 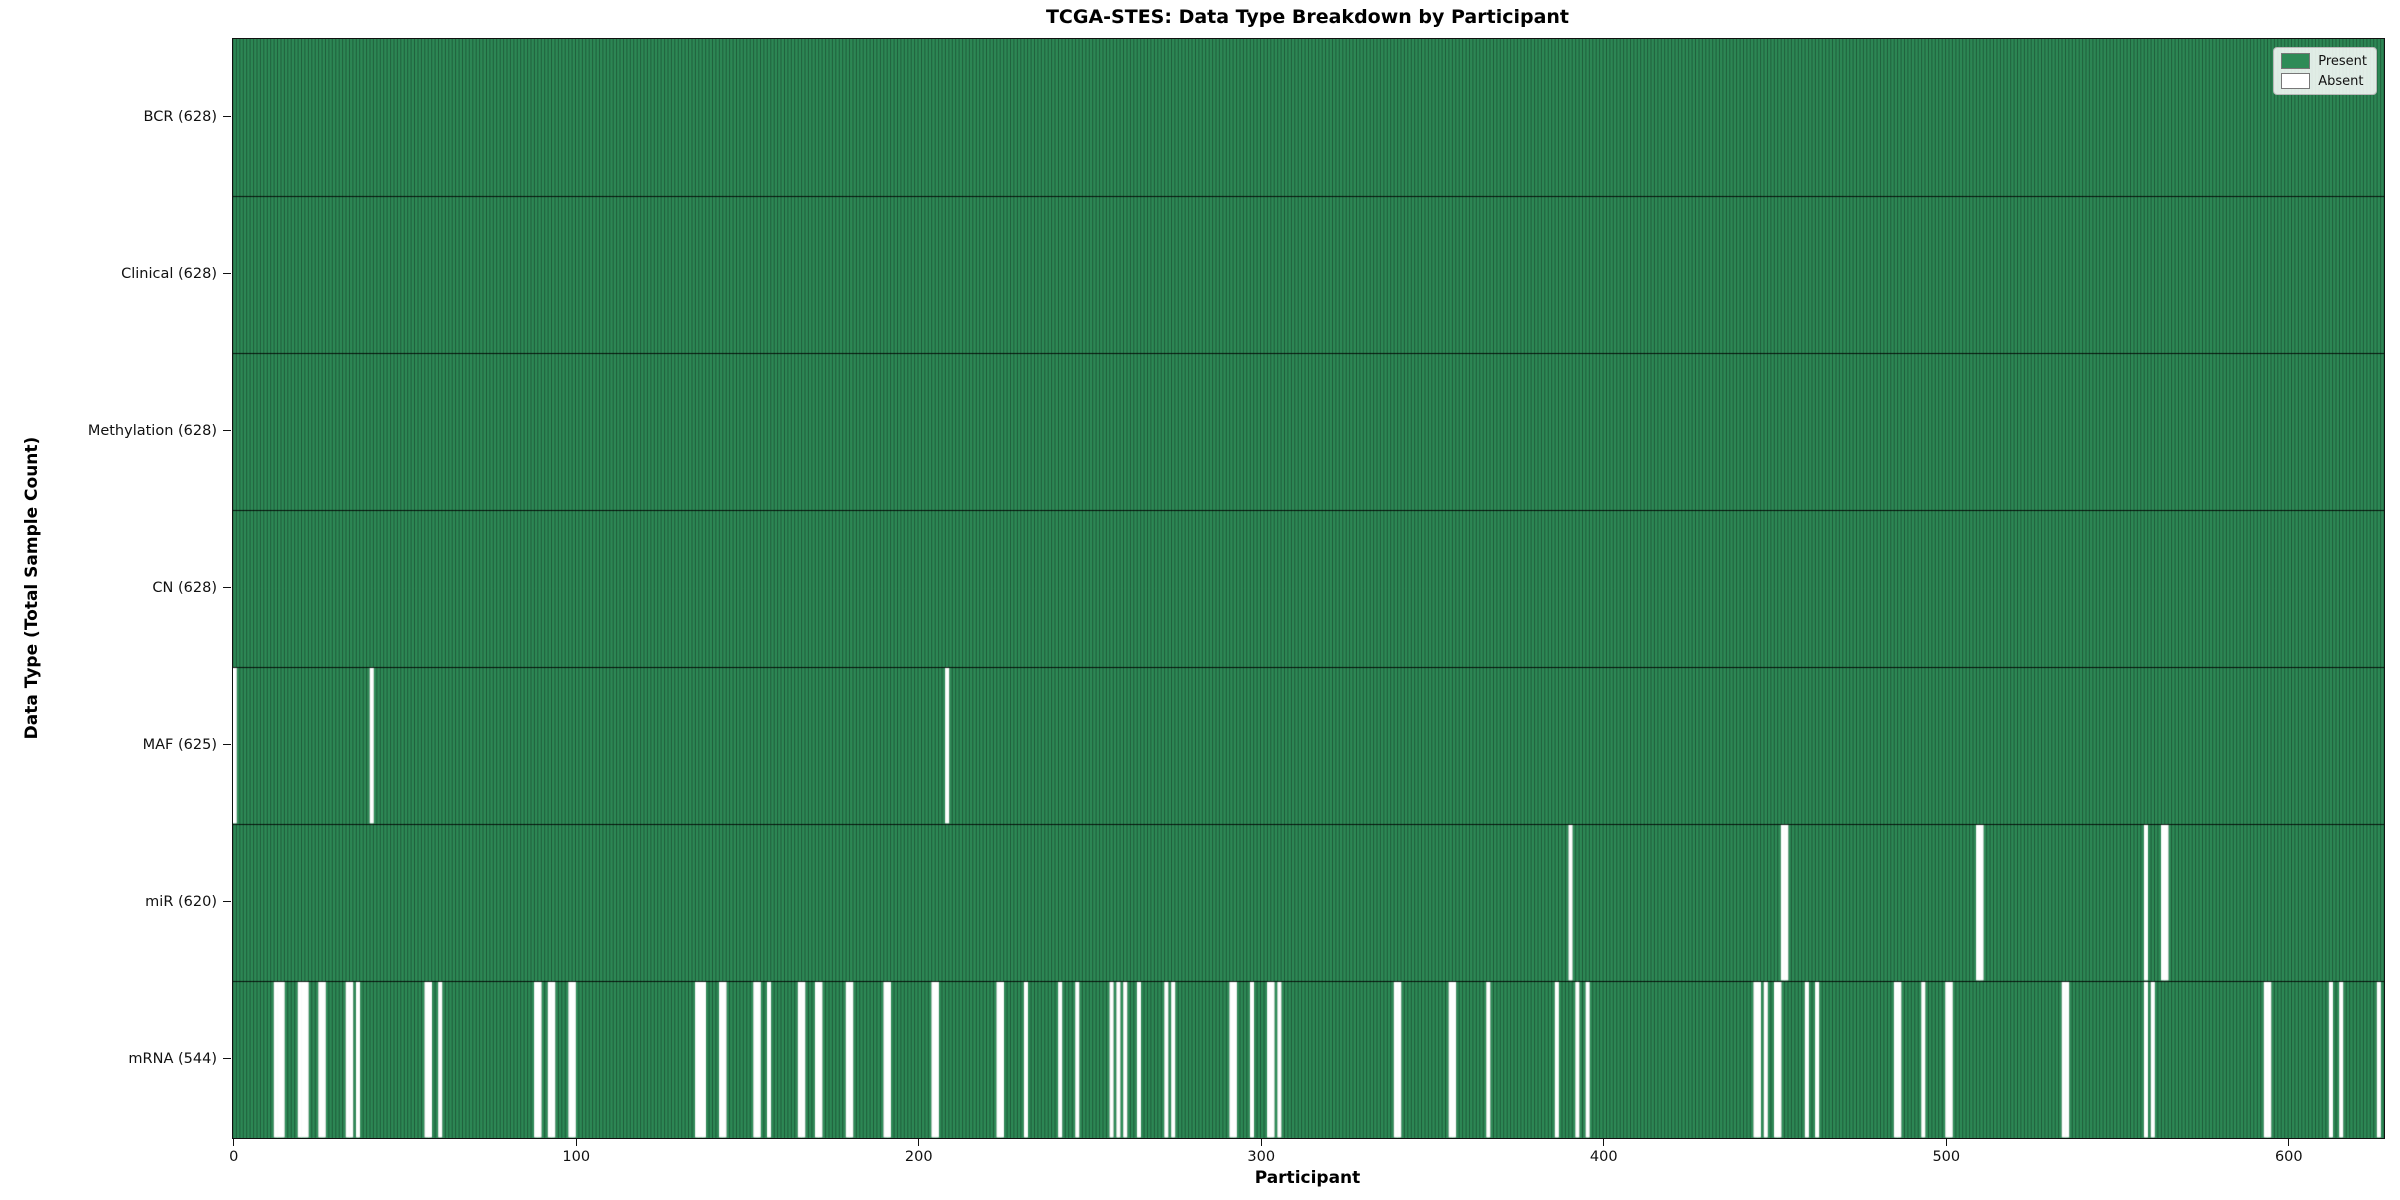 I want to click on x-tick-label: 500, so click(x=1946, y=1157).